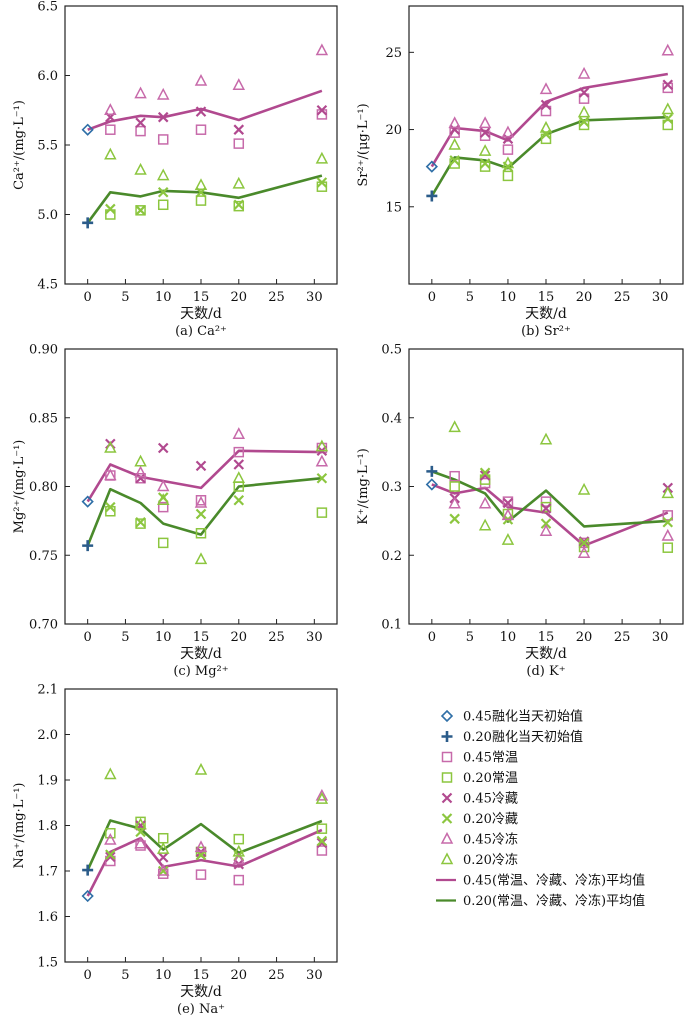 This screenshot has height=1025, width=700. I want to click on ytick-label-d-0: 0.1, so click(391, 625).